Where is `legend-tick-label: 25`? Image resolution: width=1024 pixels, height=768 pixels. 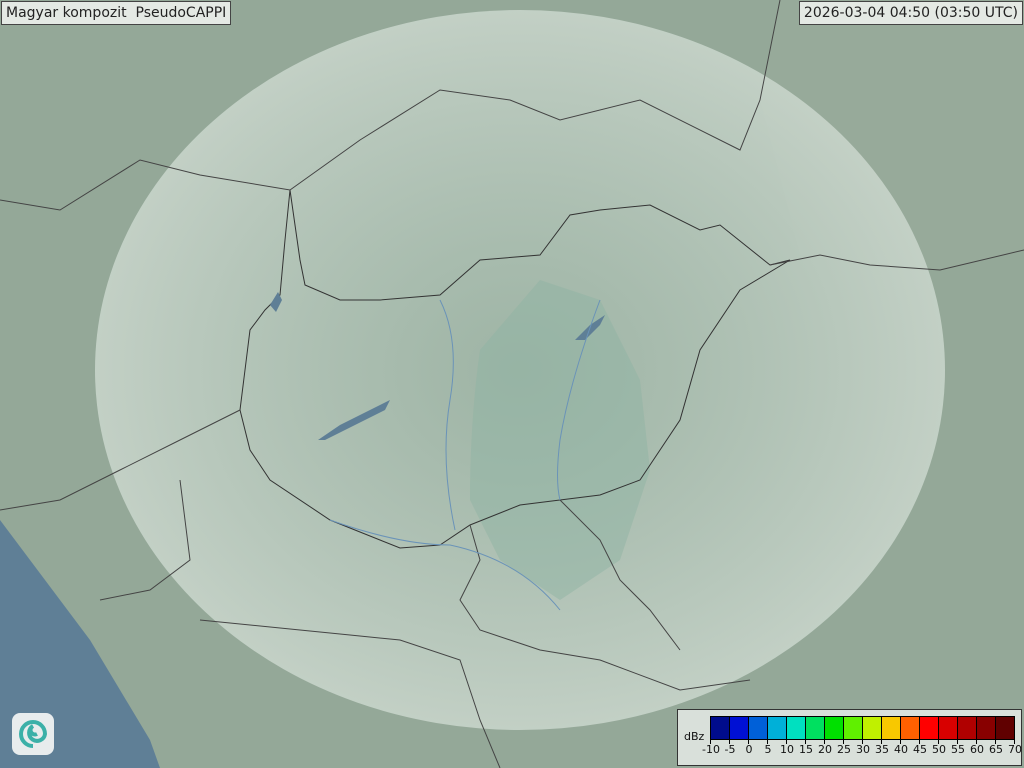
legend-tick-label: 25 is located at coordinates (844, 749).